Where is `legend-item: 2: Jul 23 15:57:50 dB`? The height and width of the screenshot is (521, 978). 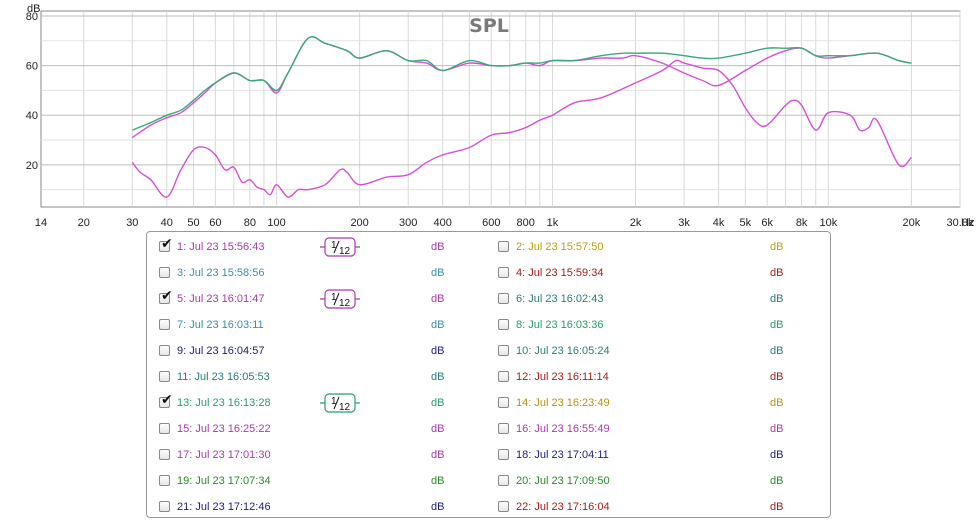
legend-item: 2: Jul 23 15:57:50 dB is located at coordinates (488, 247).